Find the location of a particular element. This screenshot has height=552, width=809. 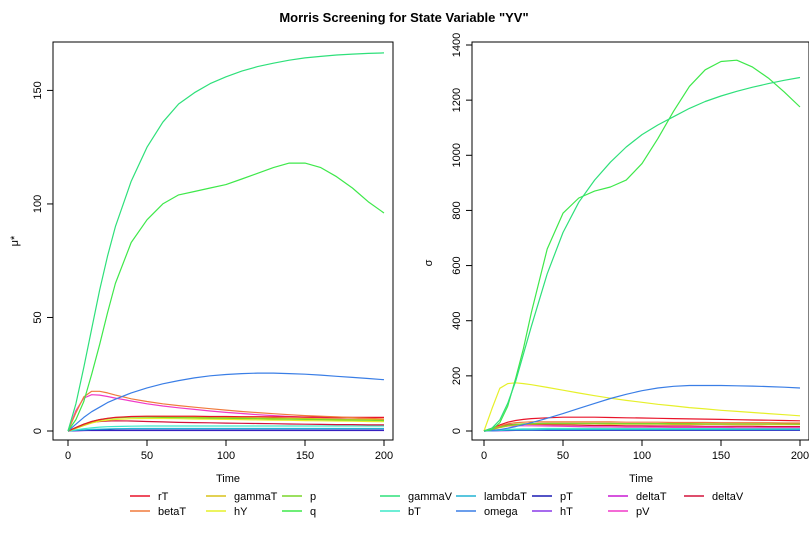

figure-title: Morris Screening for State Variable "YV" is located at coordinates (403, 17).